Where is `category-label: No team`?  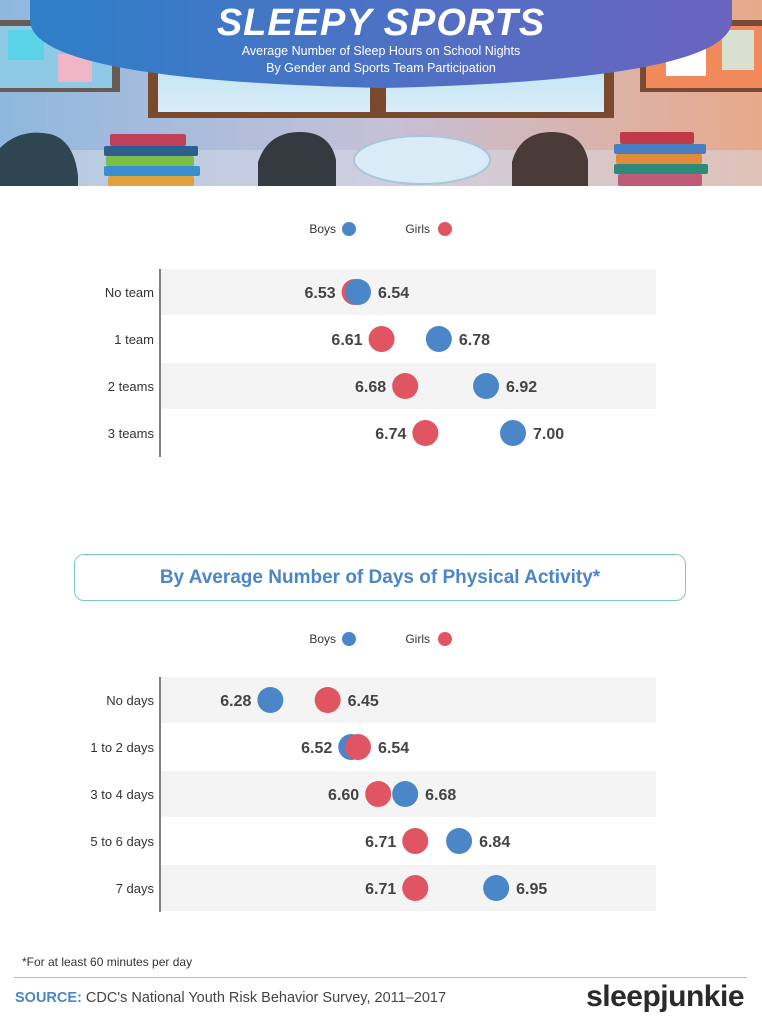 category-label: No team is located at coordinates (129, 292).